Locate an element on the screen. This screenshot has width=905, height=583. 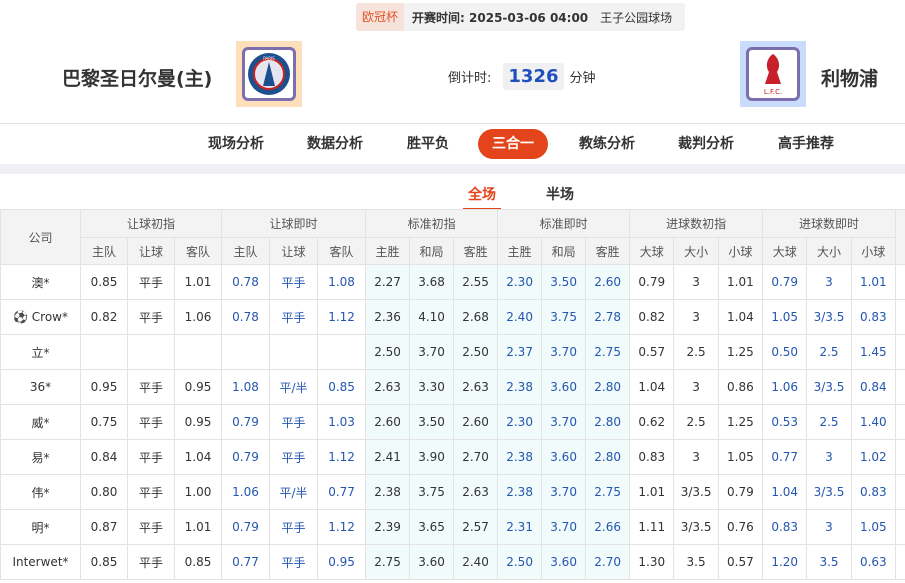
odds-cell: 0.57 is located at coordinates (740, 562).